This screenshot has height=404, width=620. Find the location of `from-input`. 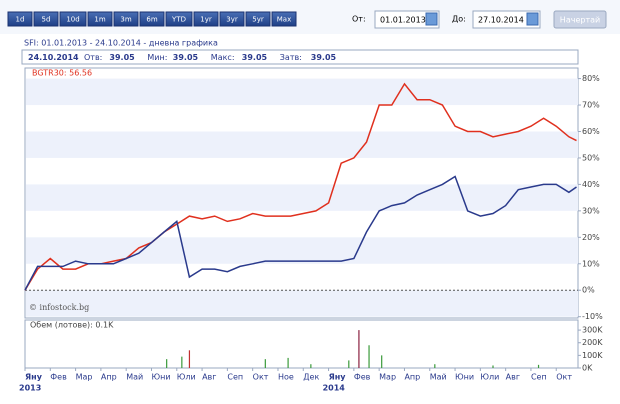

from-input is located at coordinates (407, 19).